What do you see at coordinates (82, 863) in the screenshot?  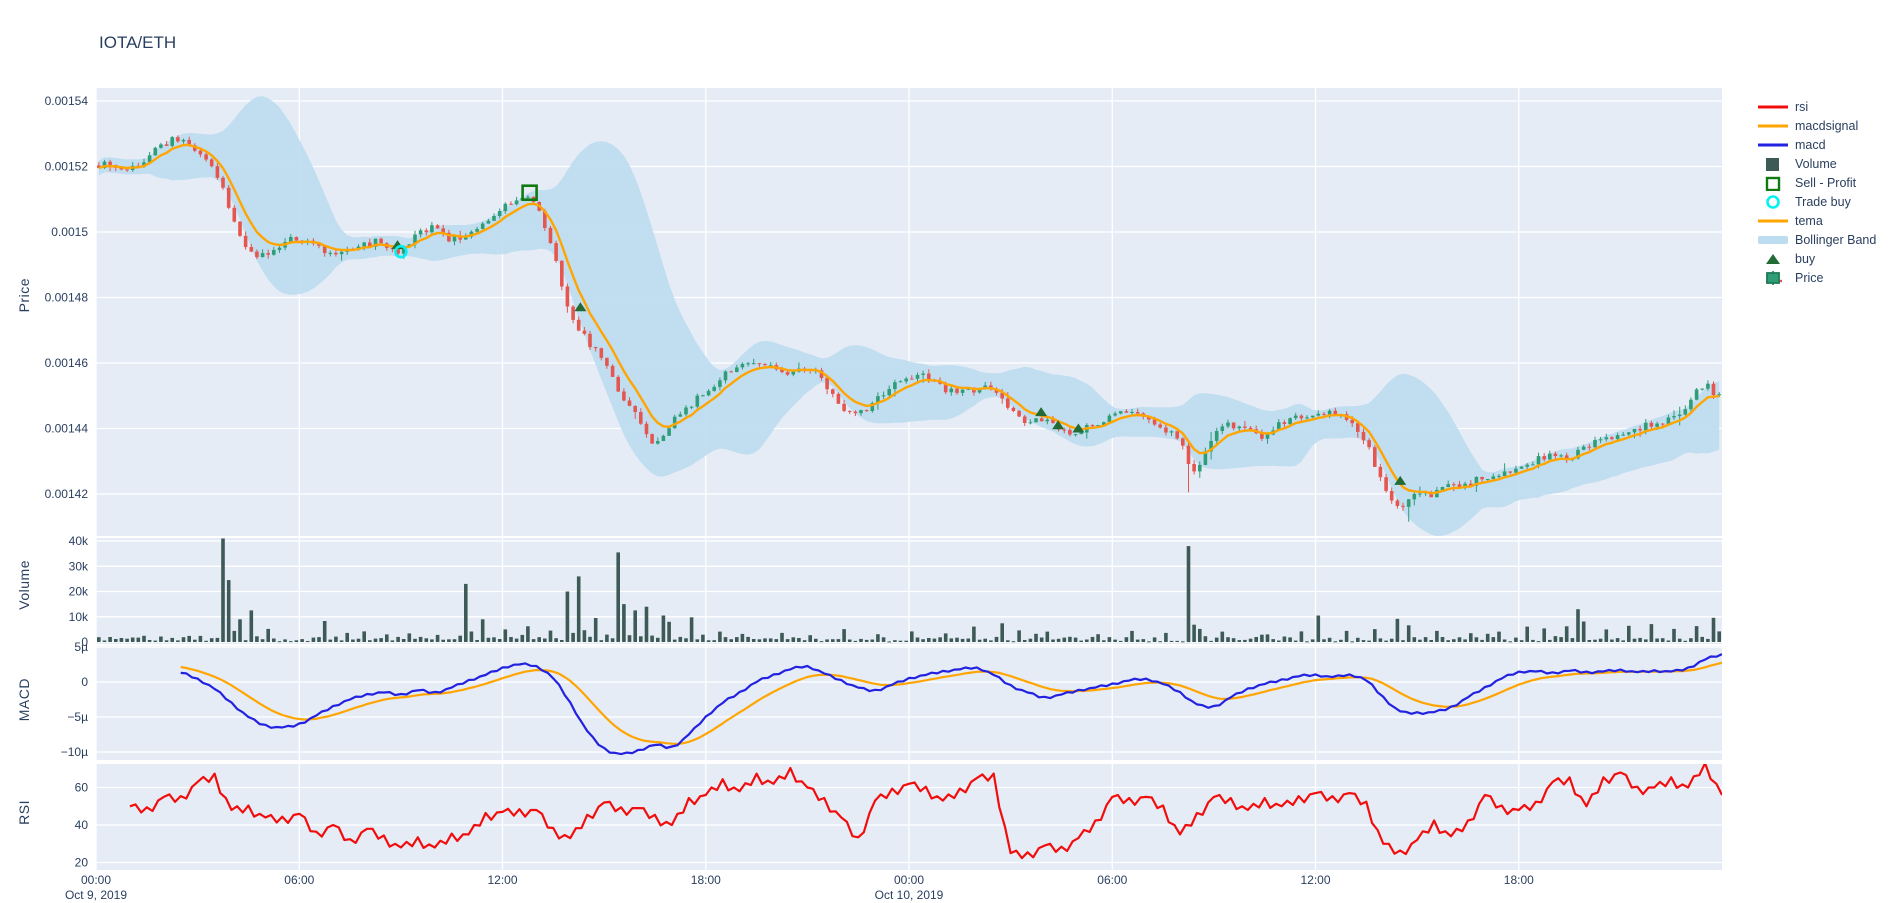 I see `svg-text: 20` at bounding box center [82, 863].